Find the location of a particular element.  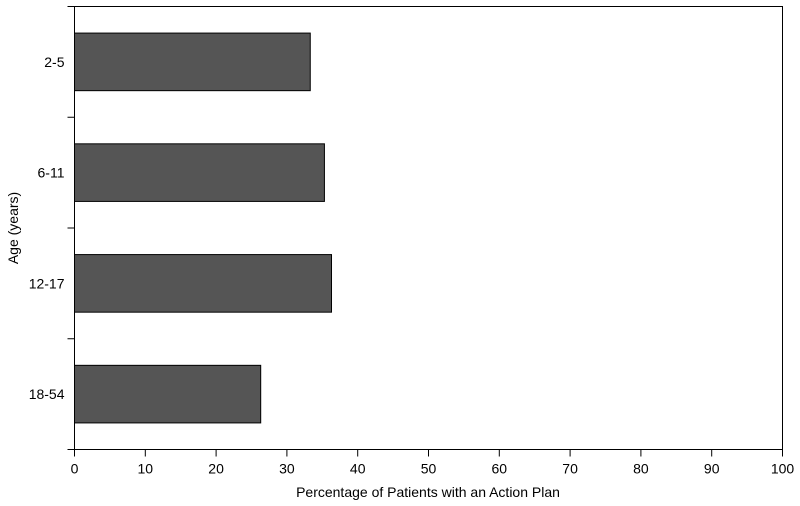

x-tick-label: 60 is located at coordinates (500, 469).